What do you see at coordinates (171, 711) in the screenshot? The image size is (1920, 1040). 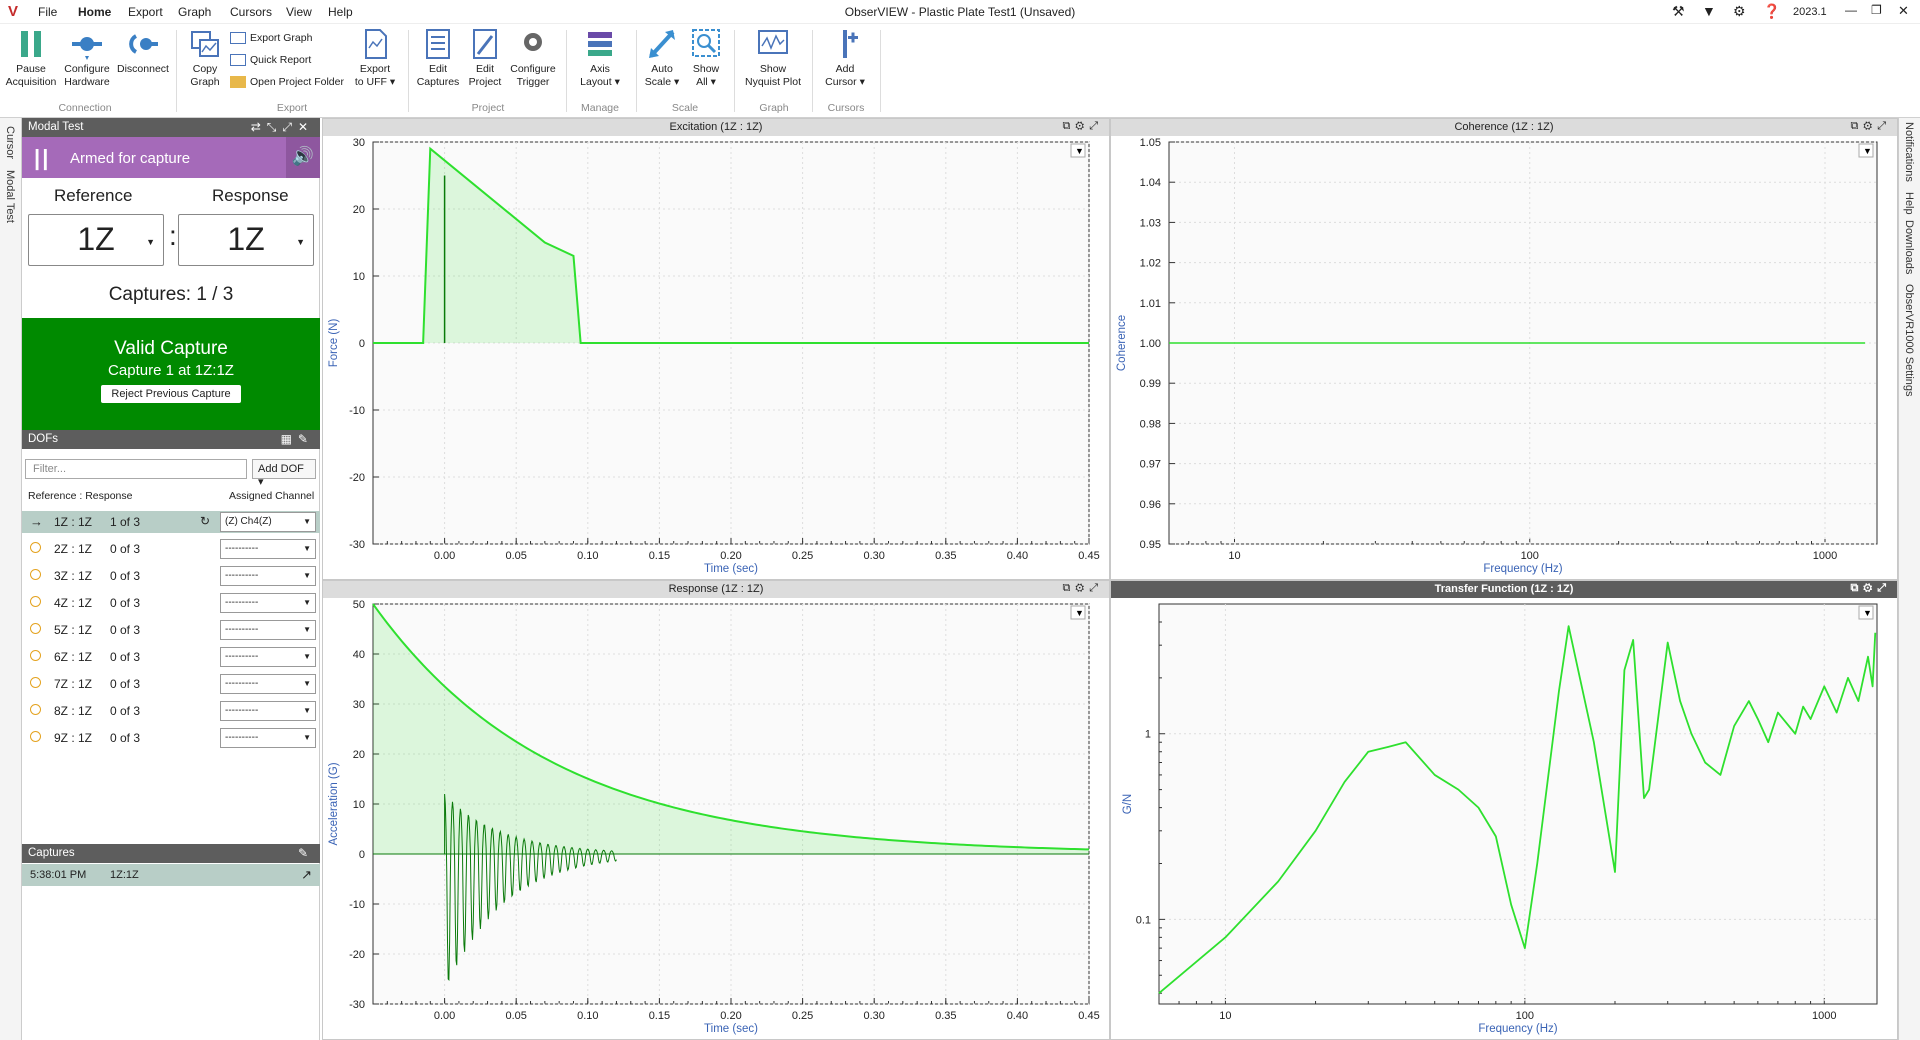 I see `dof-row: 8Z : 1Z 0 of 3 ---------- ▼` at bounding box center [171, 711].